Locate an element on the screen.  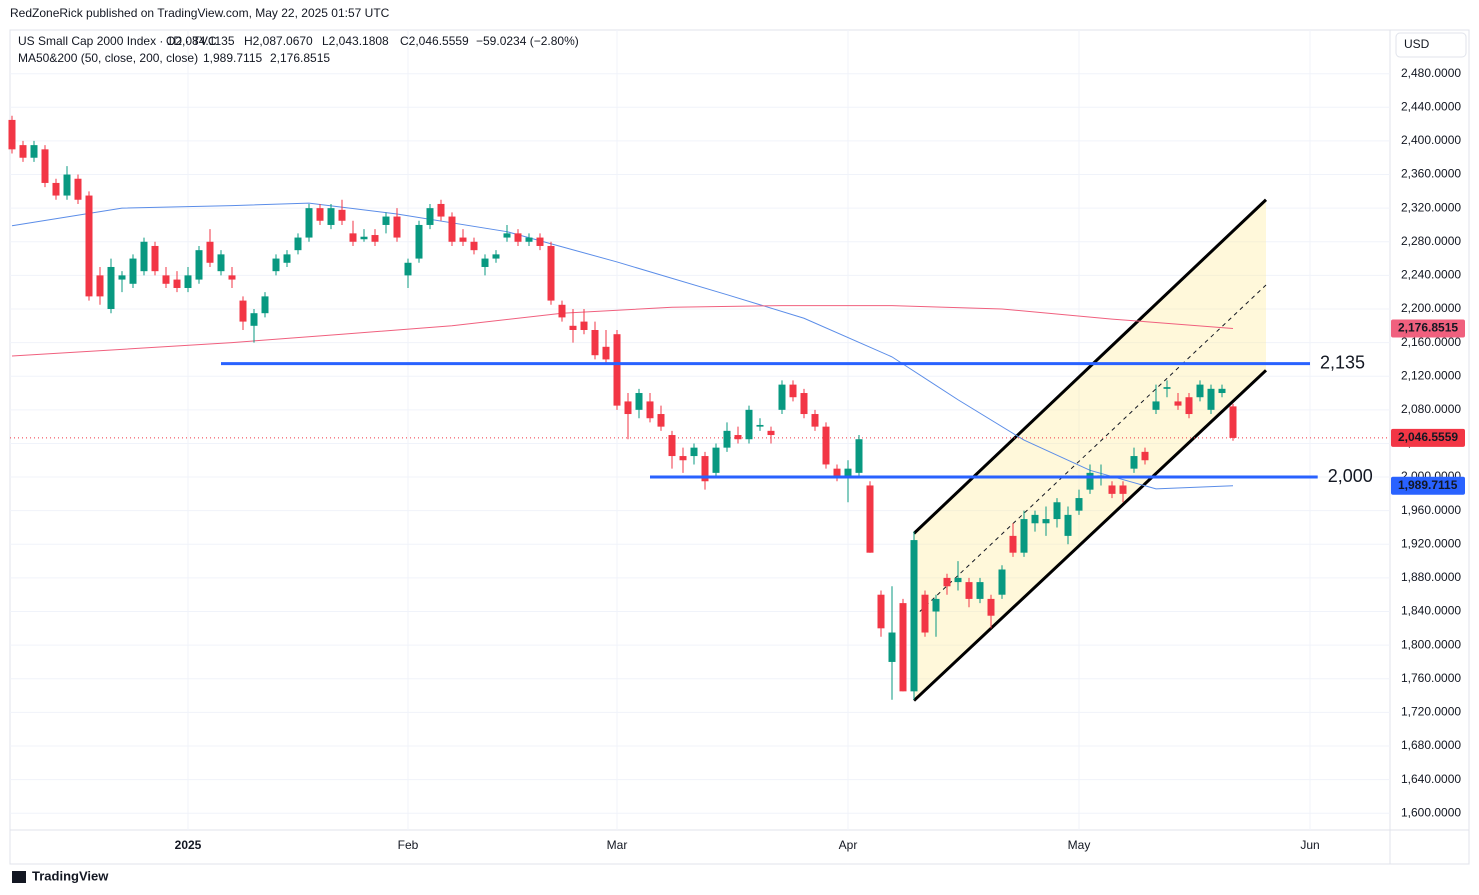
y-tick-label: 2,320.0000 is located at coordinates (1431, 207).